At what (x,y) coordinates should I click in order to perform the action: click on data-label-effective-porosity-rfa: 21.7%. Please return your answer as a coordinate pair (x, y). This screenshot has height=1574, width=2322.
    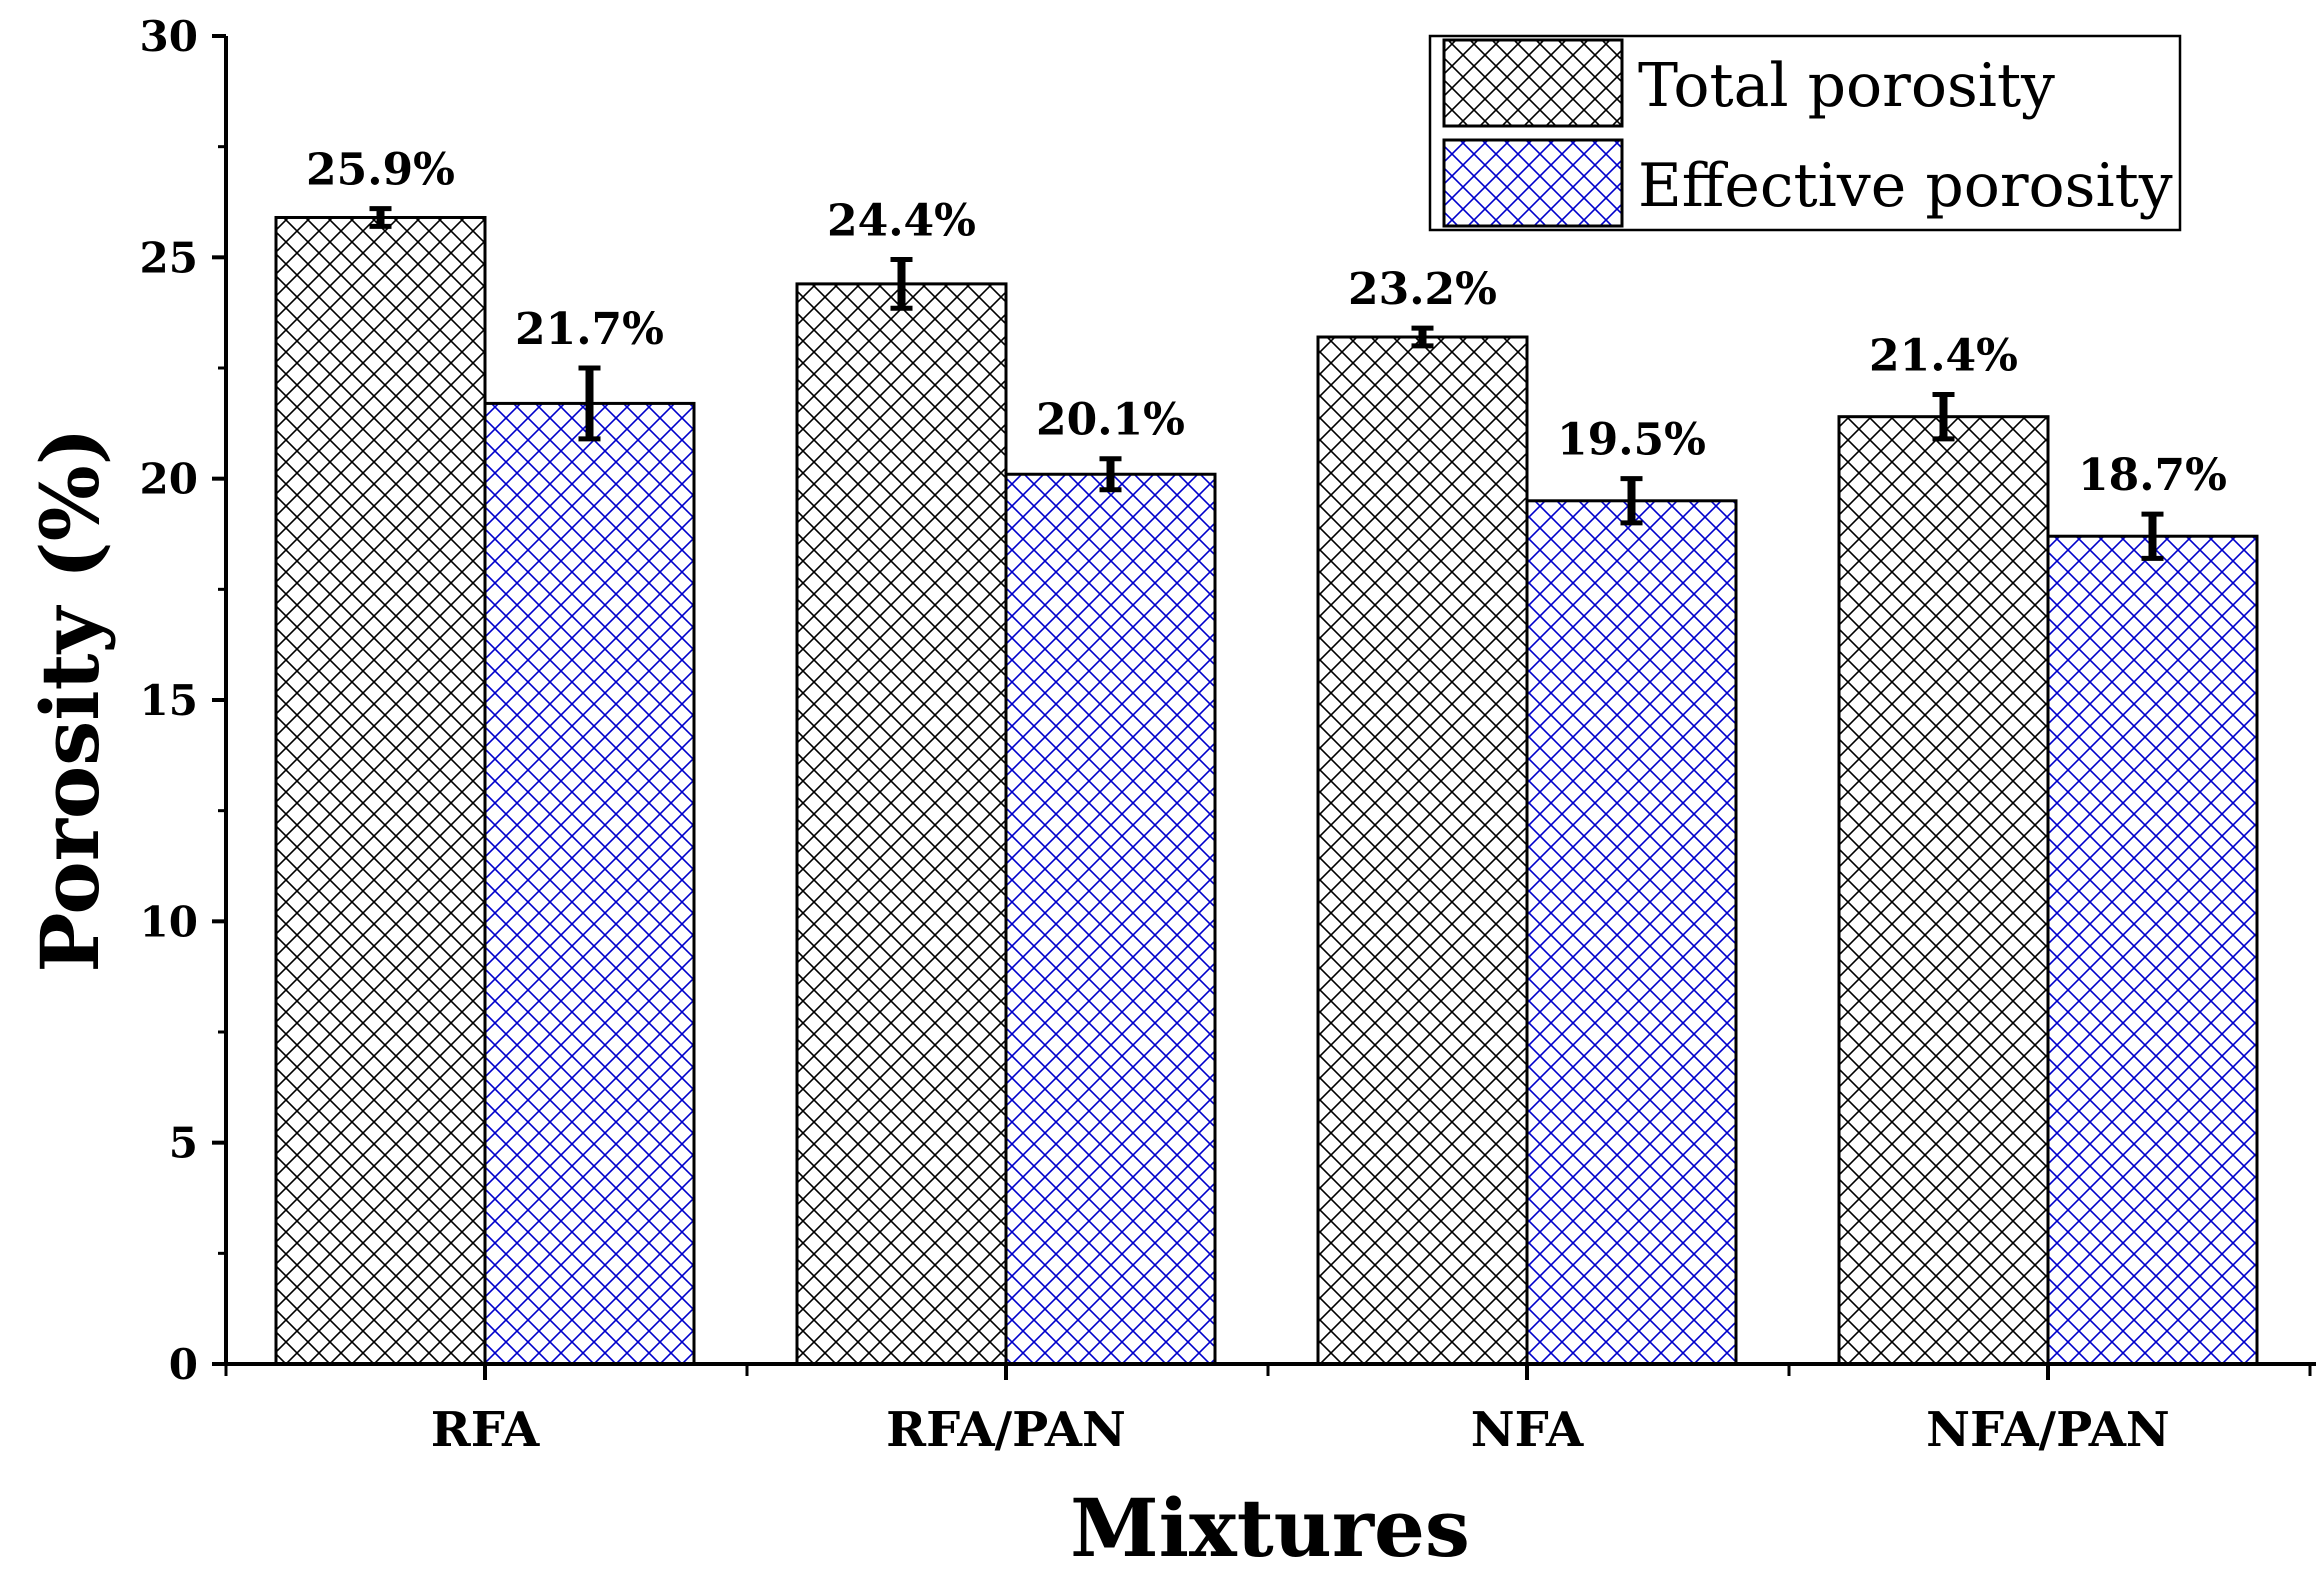
    Looking at the image, I should click on (589, 329).